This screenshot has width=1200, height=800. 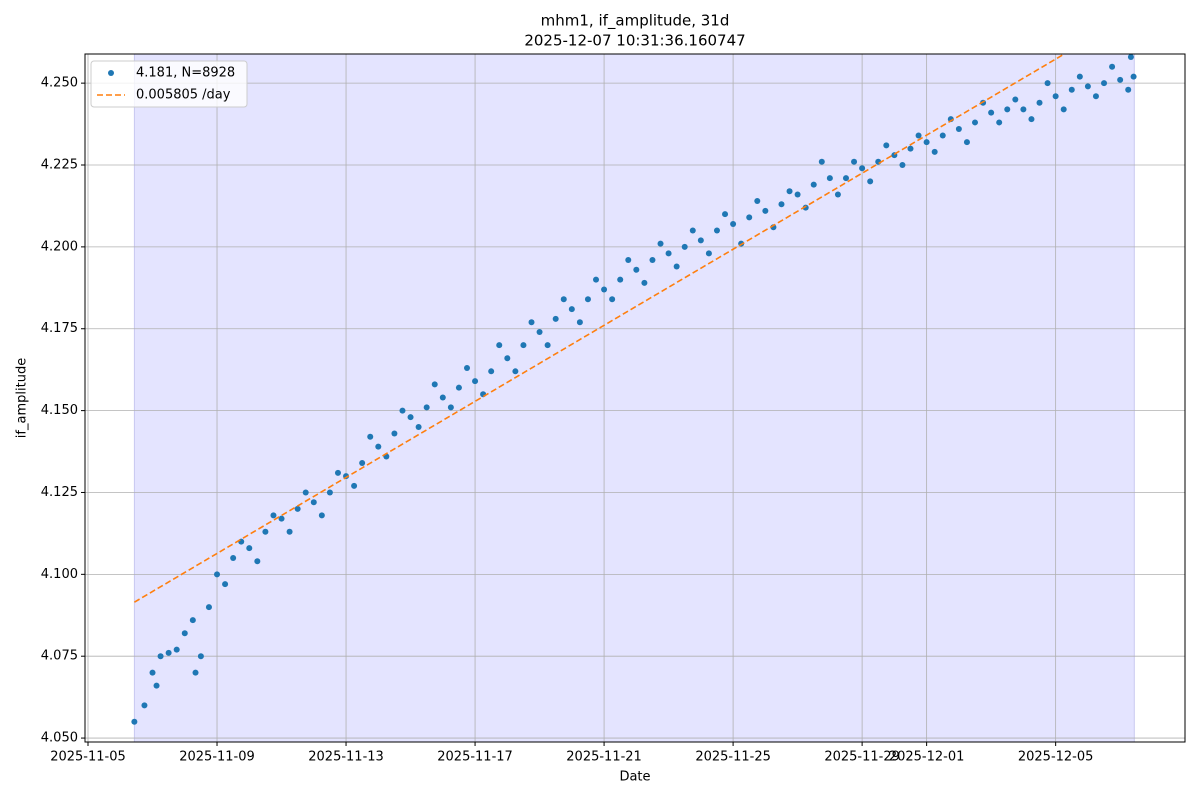 What do you see at coordinates (862, 757) in the screenshot?
I see `x-tick-label: 2025-11-29` at bounding box center [862, 757].